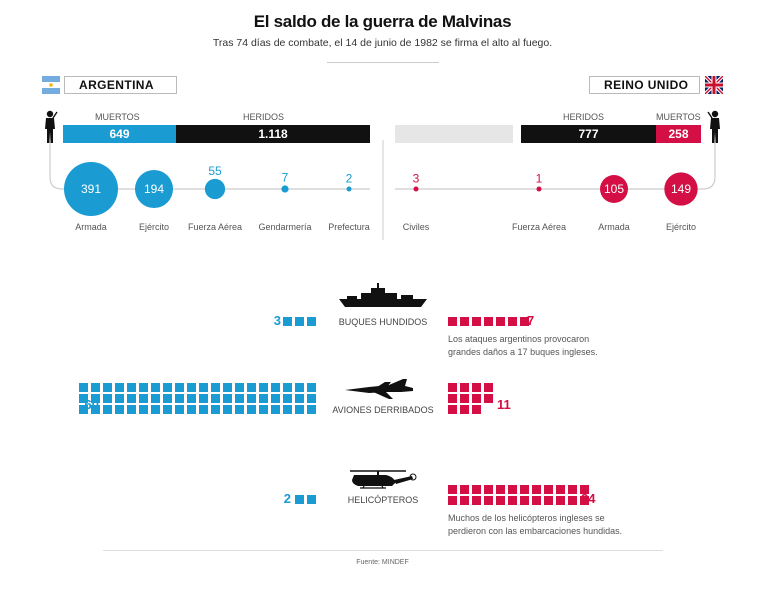 This screenshot has height=589, width=765. I want to click on uk-soldier-icon, so click(713, 126).